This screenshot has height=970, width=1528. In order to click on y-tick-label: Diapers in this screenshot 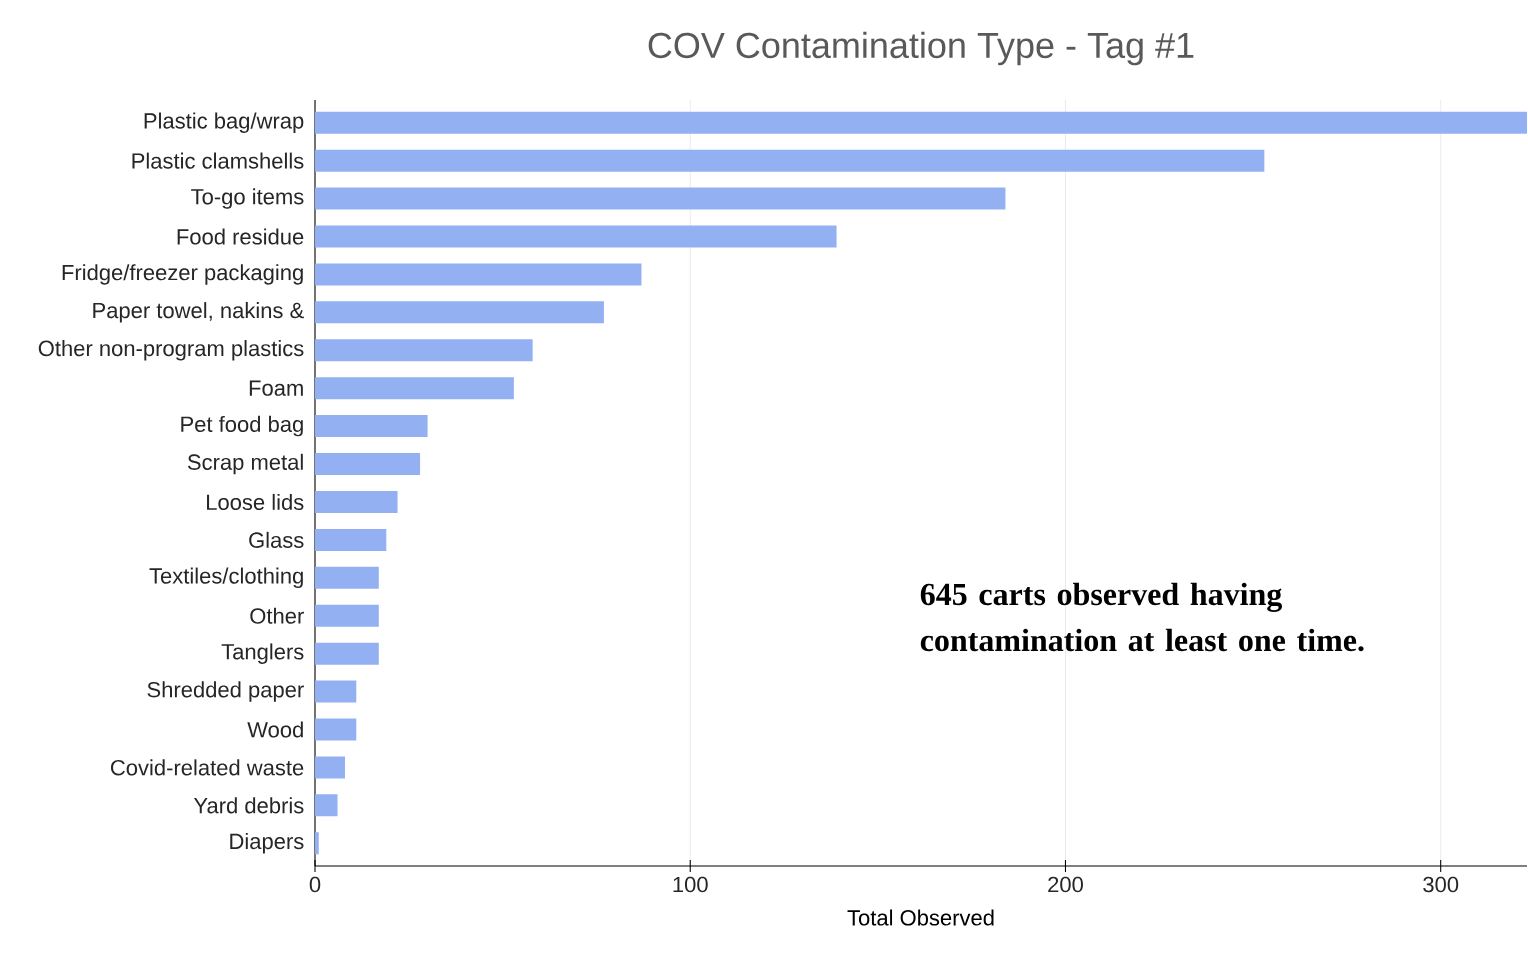, I will do `click(267, 843)`.